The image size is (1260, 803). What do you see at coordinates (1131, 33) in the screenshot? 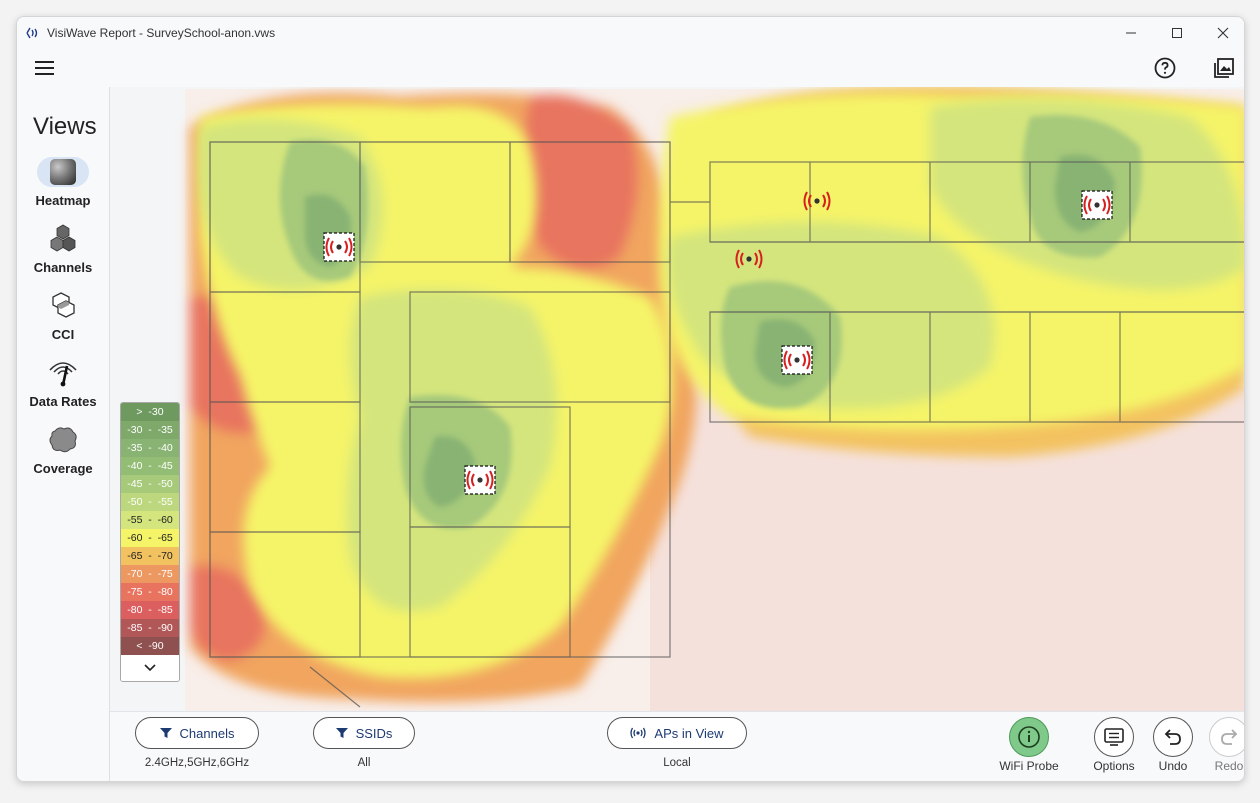
I see `minimize-button` at bounding box center [1131, 33].